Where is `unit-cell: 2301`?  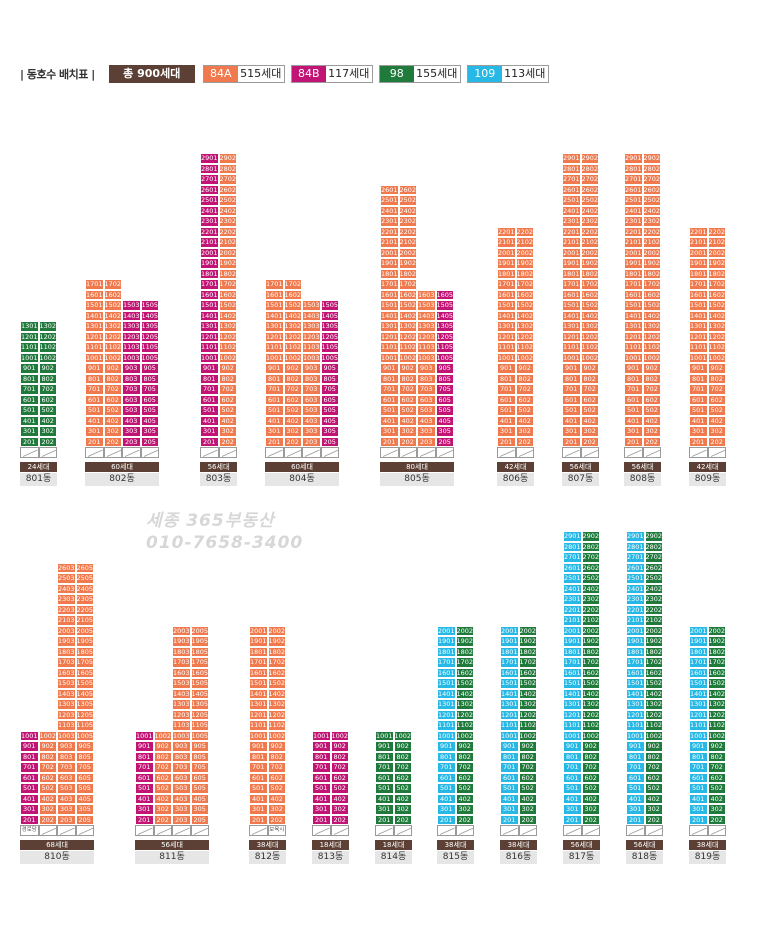
unit-cell: 2301 is located at coordinates (209, 221).